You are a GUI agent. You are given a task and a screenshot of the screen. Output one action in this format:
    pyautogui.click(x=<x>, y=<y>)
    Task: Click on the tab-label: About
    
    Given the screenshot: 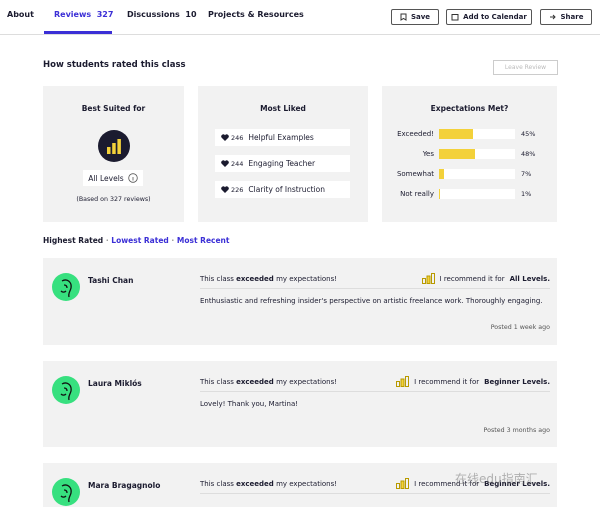 What is the action you would take?
    pyautogui.click(x=20, y=14)
    